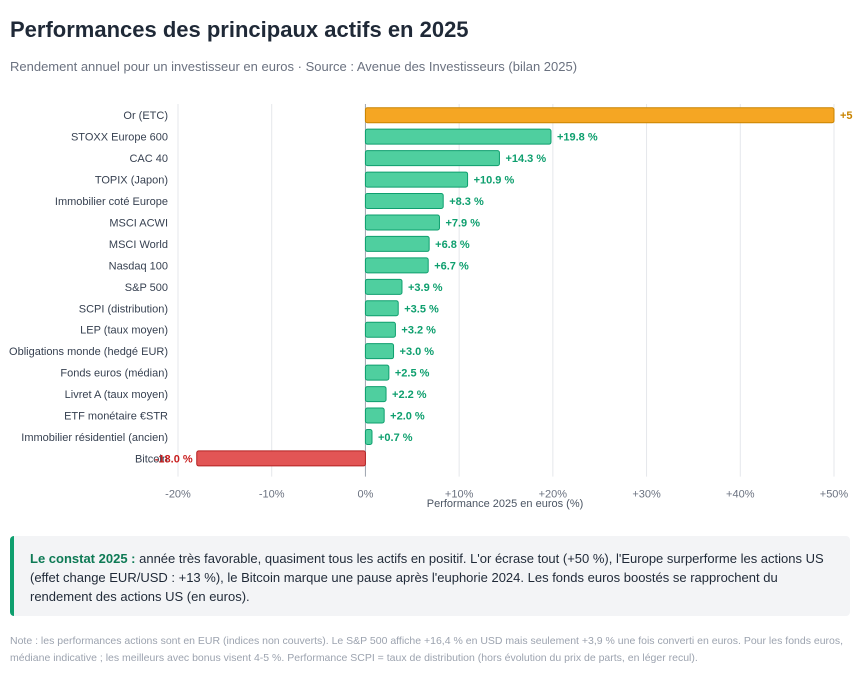  I want to click on x-tick-label: 0%, so click(365, 495).